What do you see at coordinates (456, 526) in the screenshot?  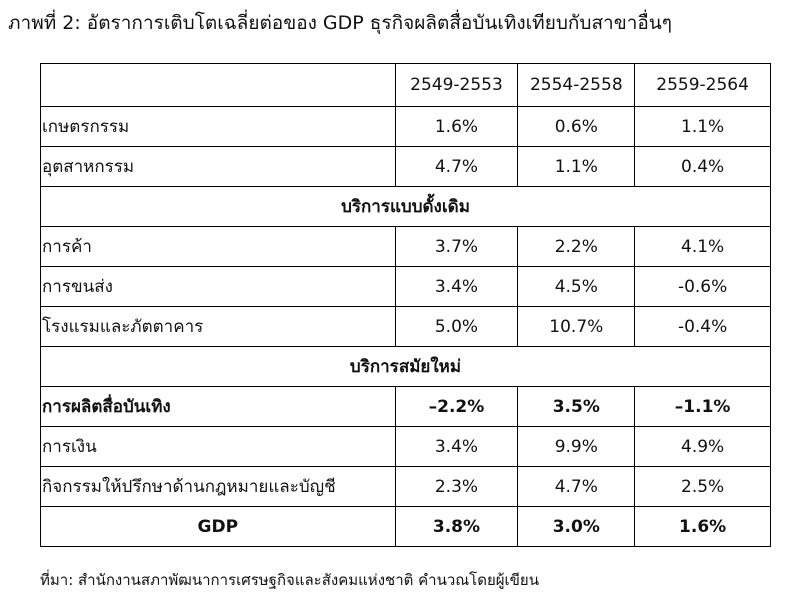 I see `value-cell: 3.8%` at bounding box center [456, 526].